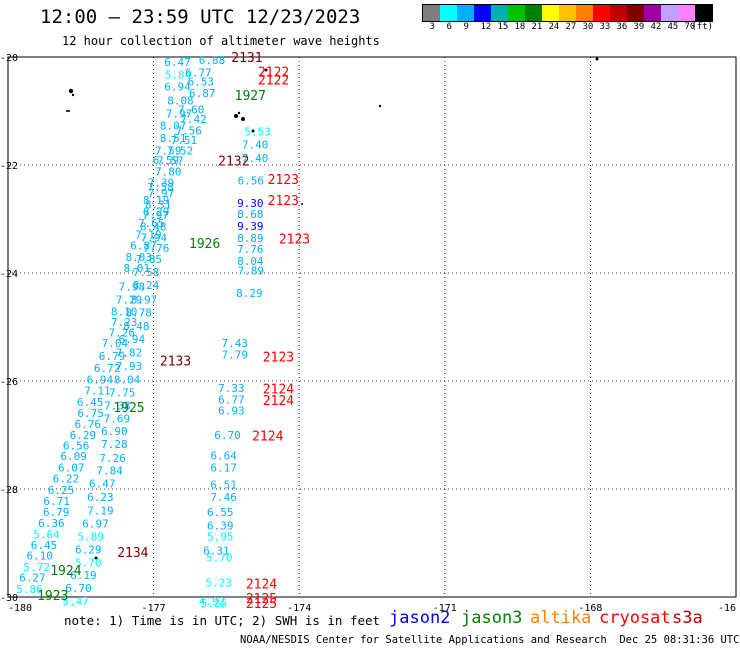 The image size is (740, 650). Describe the element at coordinates (193, 119) in the screenshot. I see `wave-height-label: 7.42` at that location.